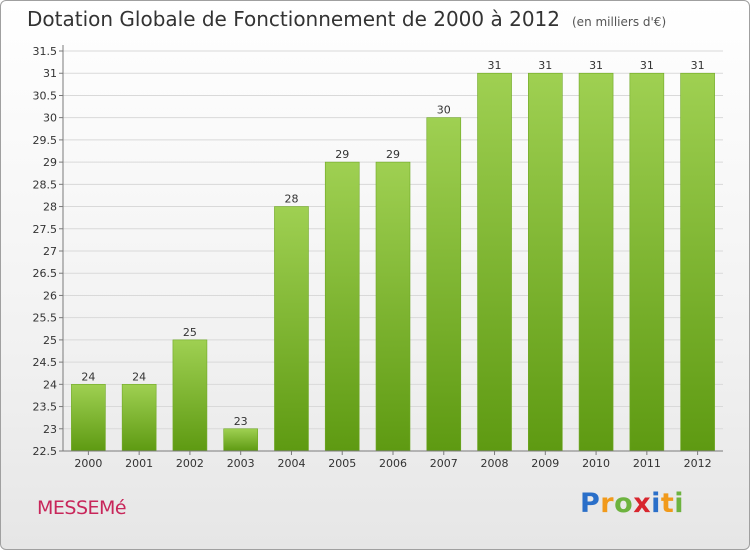 This screenshot has height=550, width=750. I want to click on x-tick-label: 2002, so click(190, 463).